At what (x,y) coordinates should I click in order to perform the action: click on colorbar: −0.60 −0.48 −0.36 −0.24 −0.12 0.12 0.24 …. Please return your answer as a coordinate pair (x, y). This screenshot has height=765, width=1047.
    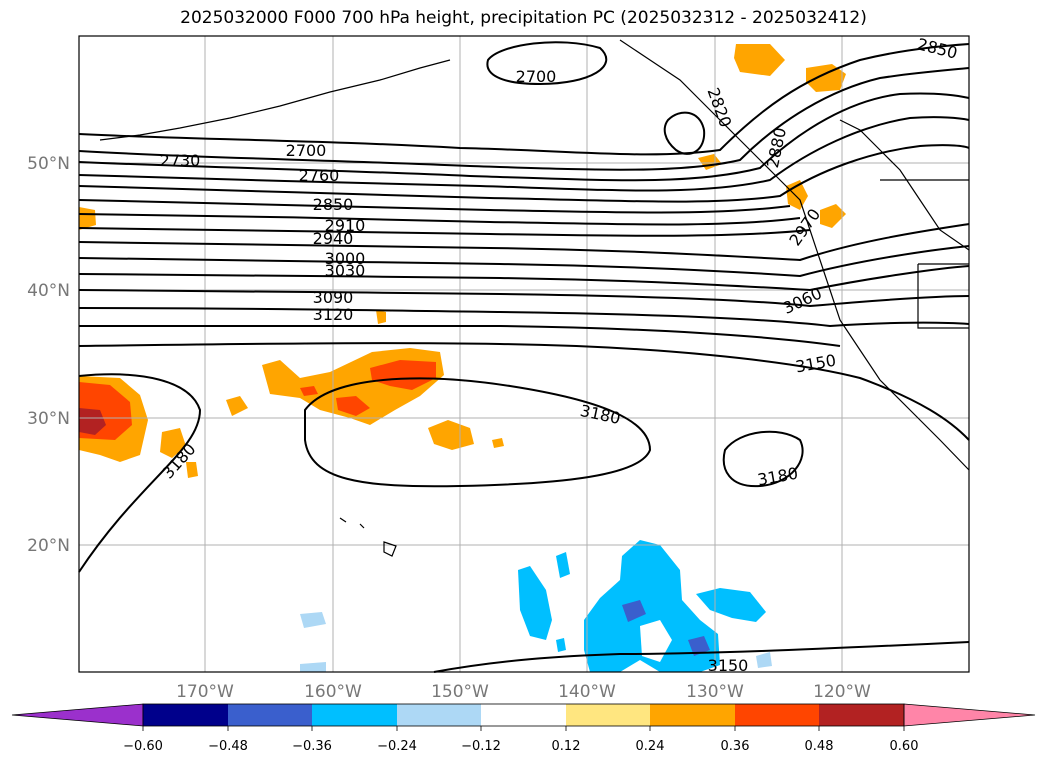
    Looking at the image, I should click on (523, 728).